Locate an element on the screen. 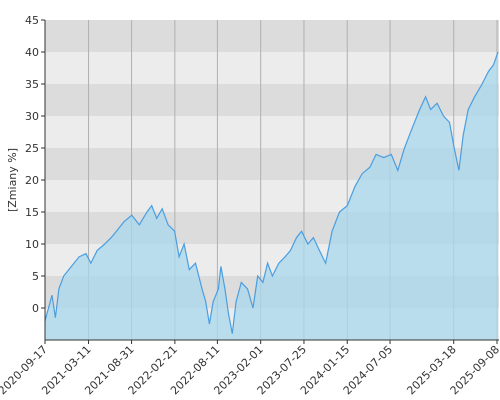  y-tick-label: 15 is located at coordinates (32, 212).